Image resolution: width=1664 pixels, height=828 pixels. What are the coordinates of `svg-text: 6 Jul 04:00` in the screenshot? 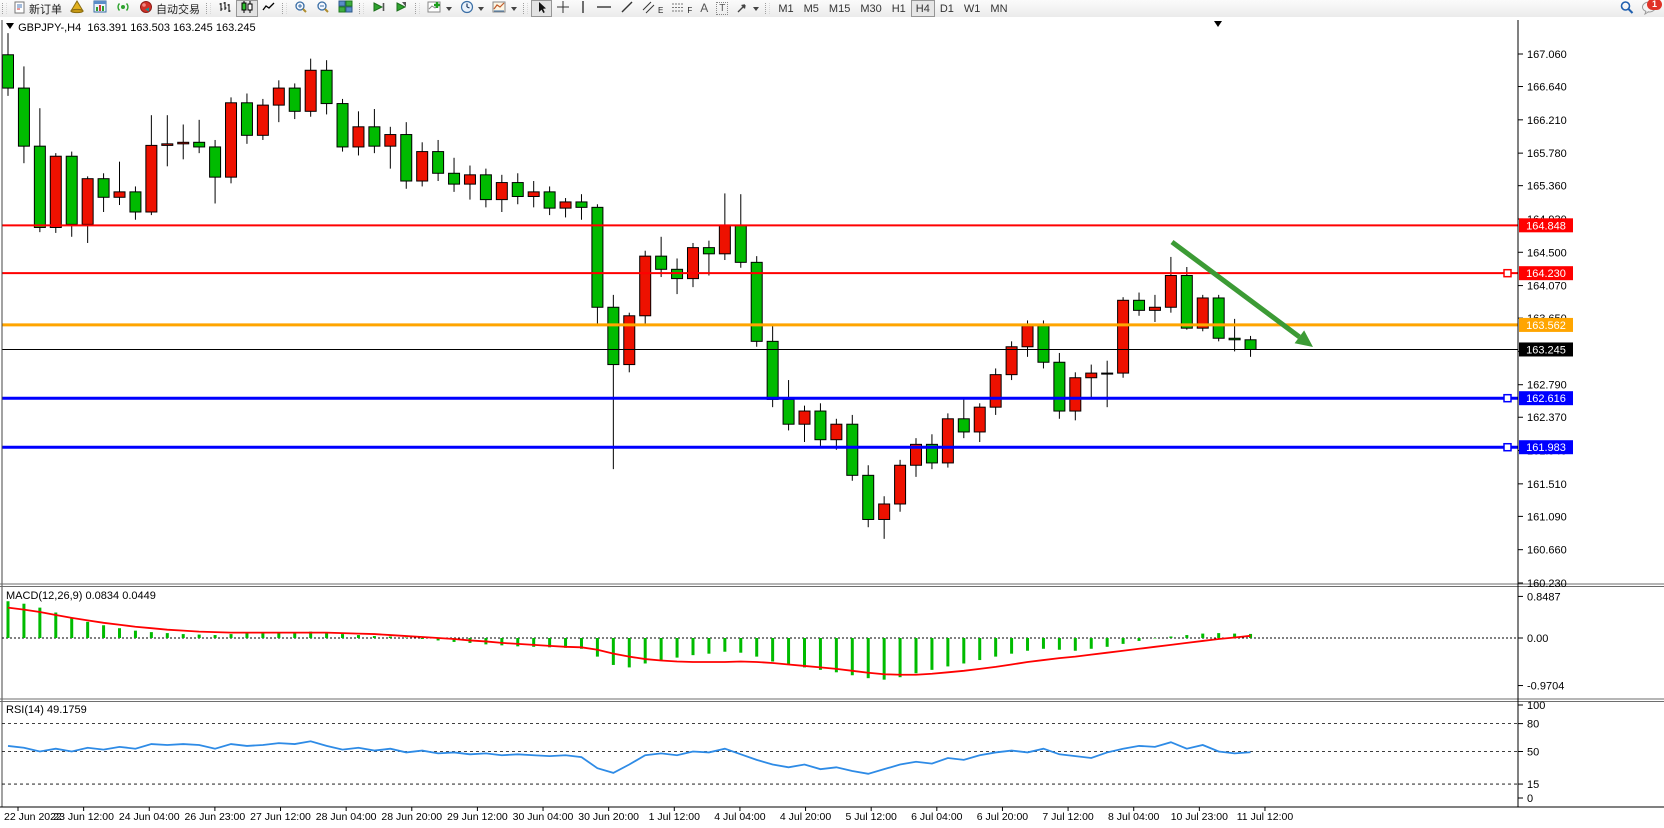 It's located at (937, 817).